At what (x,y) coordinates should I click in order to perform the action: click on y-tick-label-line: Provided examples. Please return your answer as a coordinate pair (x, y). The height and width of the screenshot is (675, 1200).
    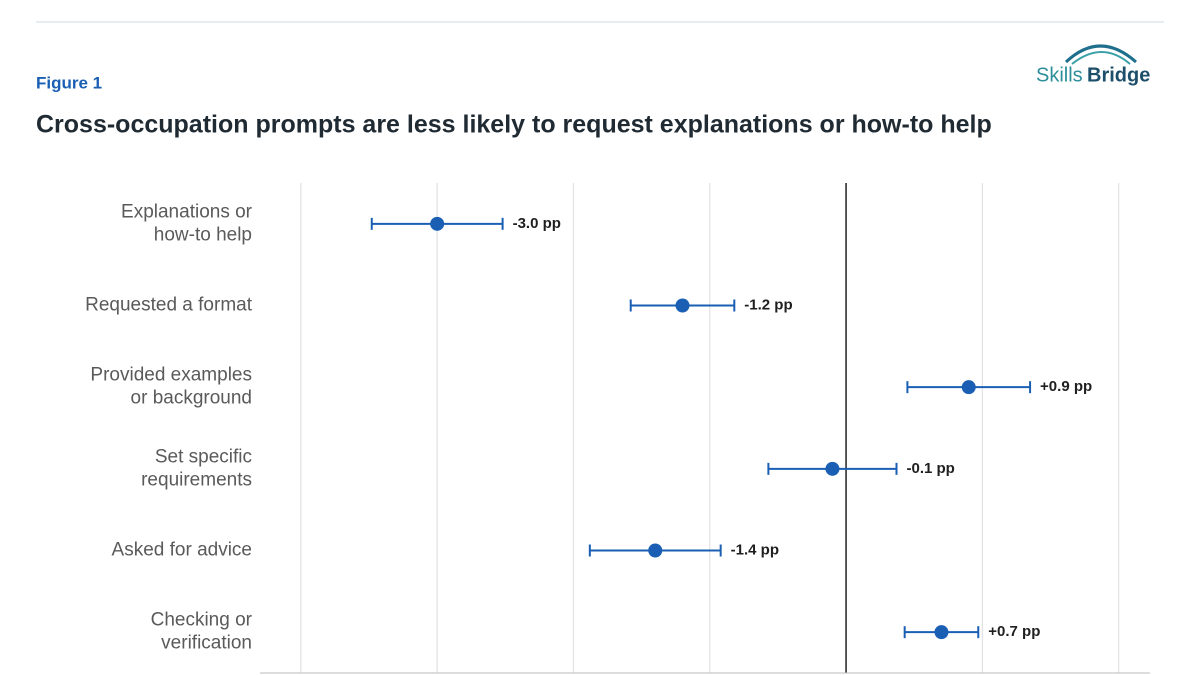
    Looking at the image, I should click on (171, 375).